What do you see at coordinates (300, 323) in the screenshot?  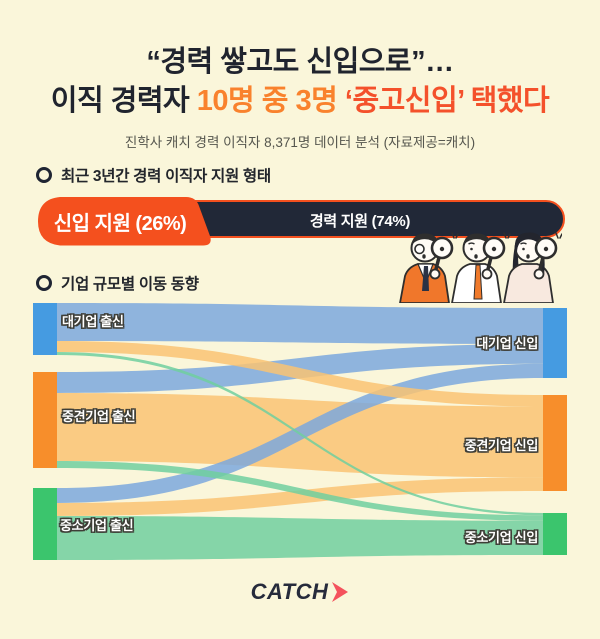 I see `sankey-flow-L1-R1` at bounding box center [300, 323].